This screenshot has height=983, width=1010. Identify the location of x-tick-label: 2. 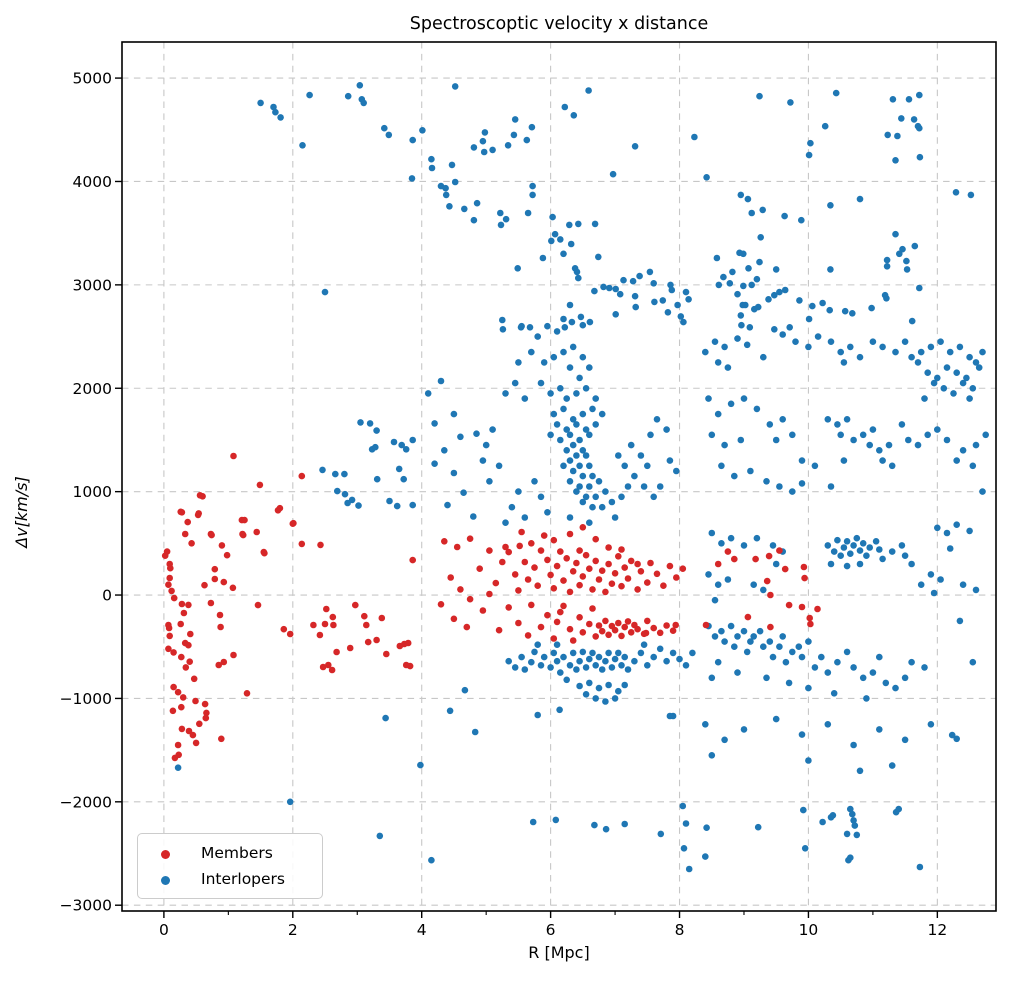
(293, 930).